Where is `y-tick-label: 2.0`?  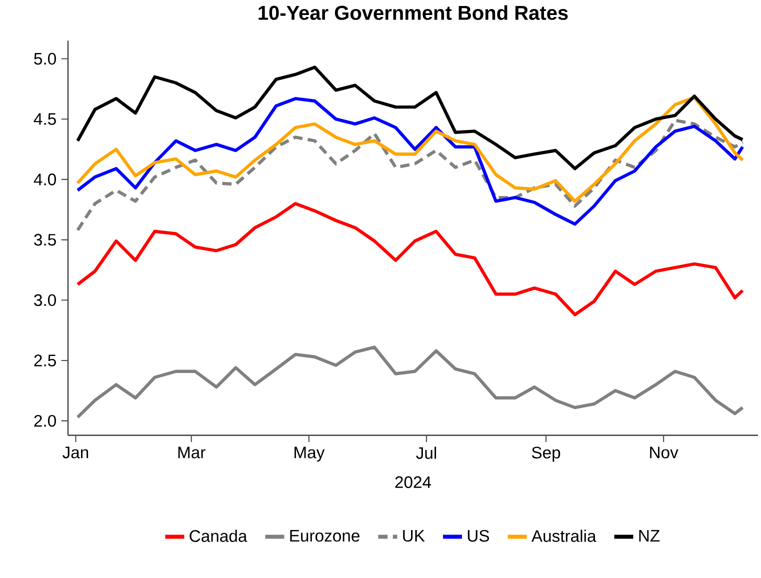 y-tick-label: 2.0 is located at coordinates (45, 420).